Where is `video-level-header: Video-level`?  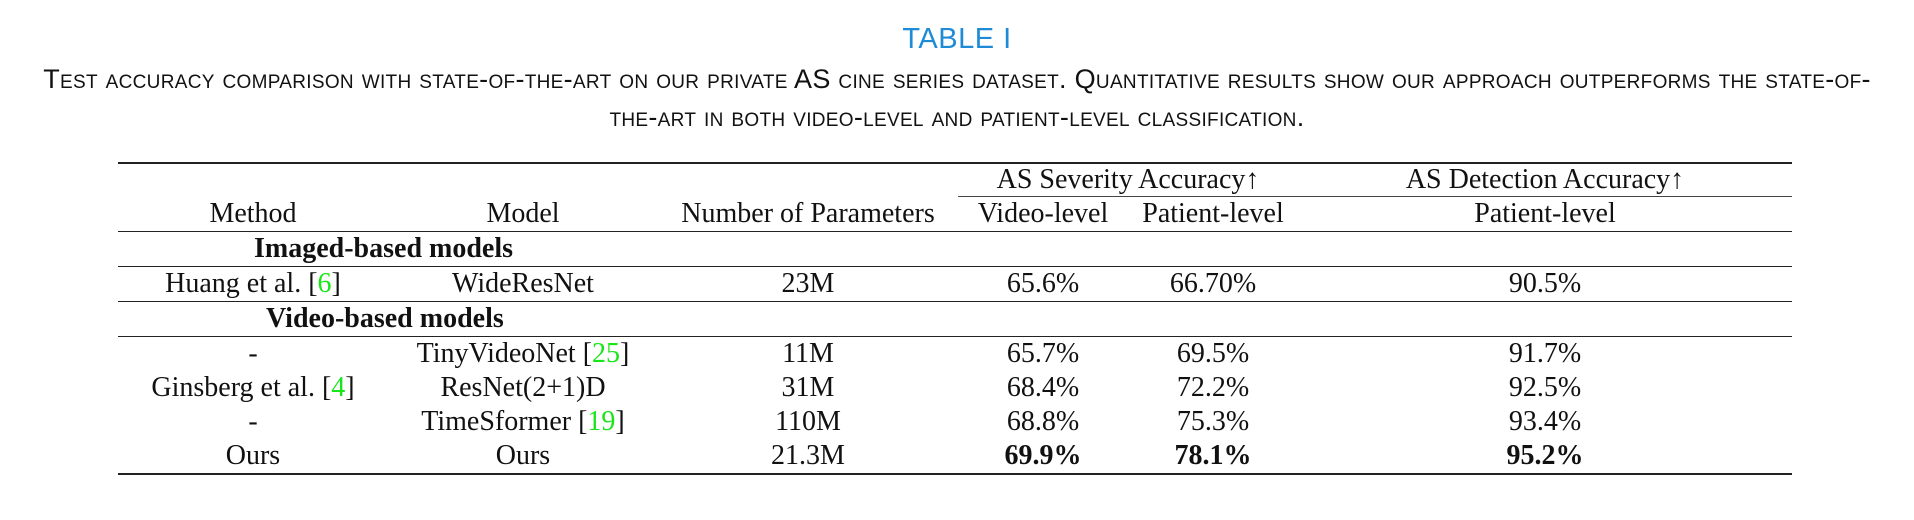
video-level-header: Video-level is located at coordinates (1043, 214).